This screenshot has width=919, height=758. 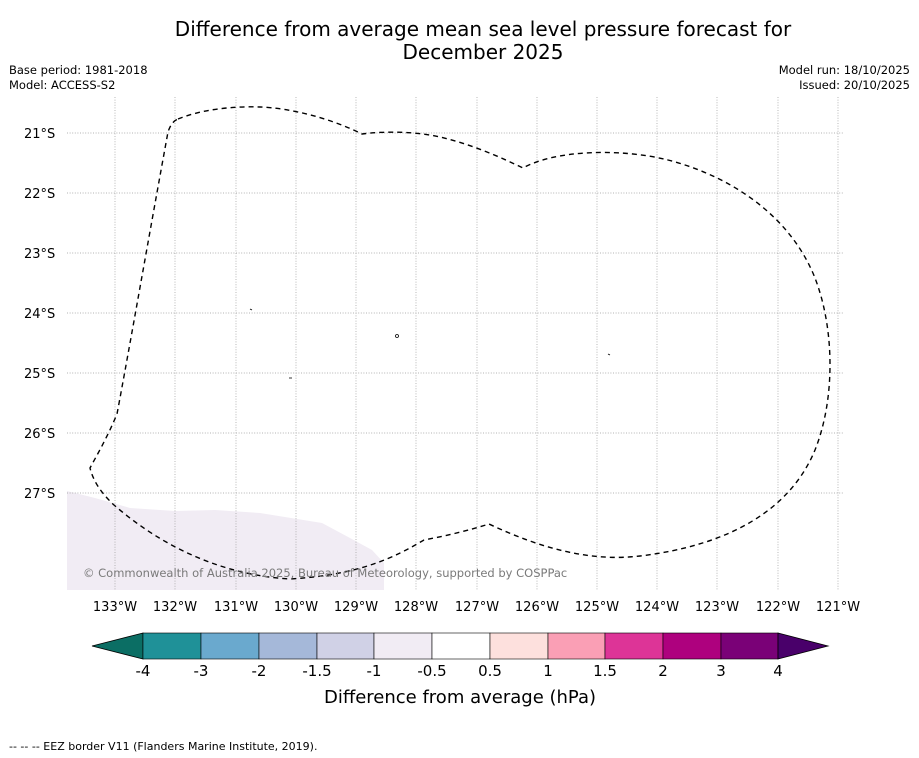 I want to click on lat-label: 24°S, so click(x=39, y=314).